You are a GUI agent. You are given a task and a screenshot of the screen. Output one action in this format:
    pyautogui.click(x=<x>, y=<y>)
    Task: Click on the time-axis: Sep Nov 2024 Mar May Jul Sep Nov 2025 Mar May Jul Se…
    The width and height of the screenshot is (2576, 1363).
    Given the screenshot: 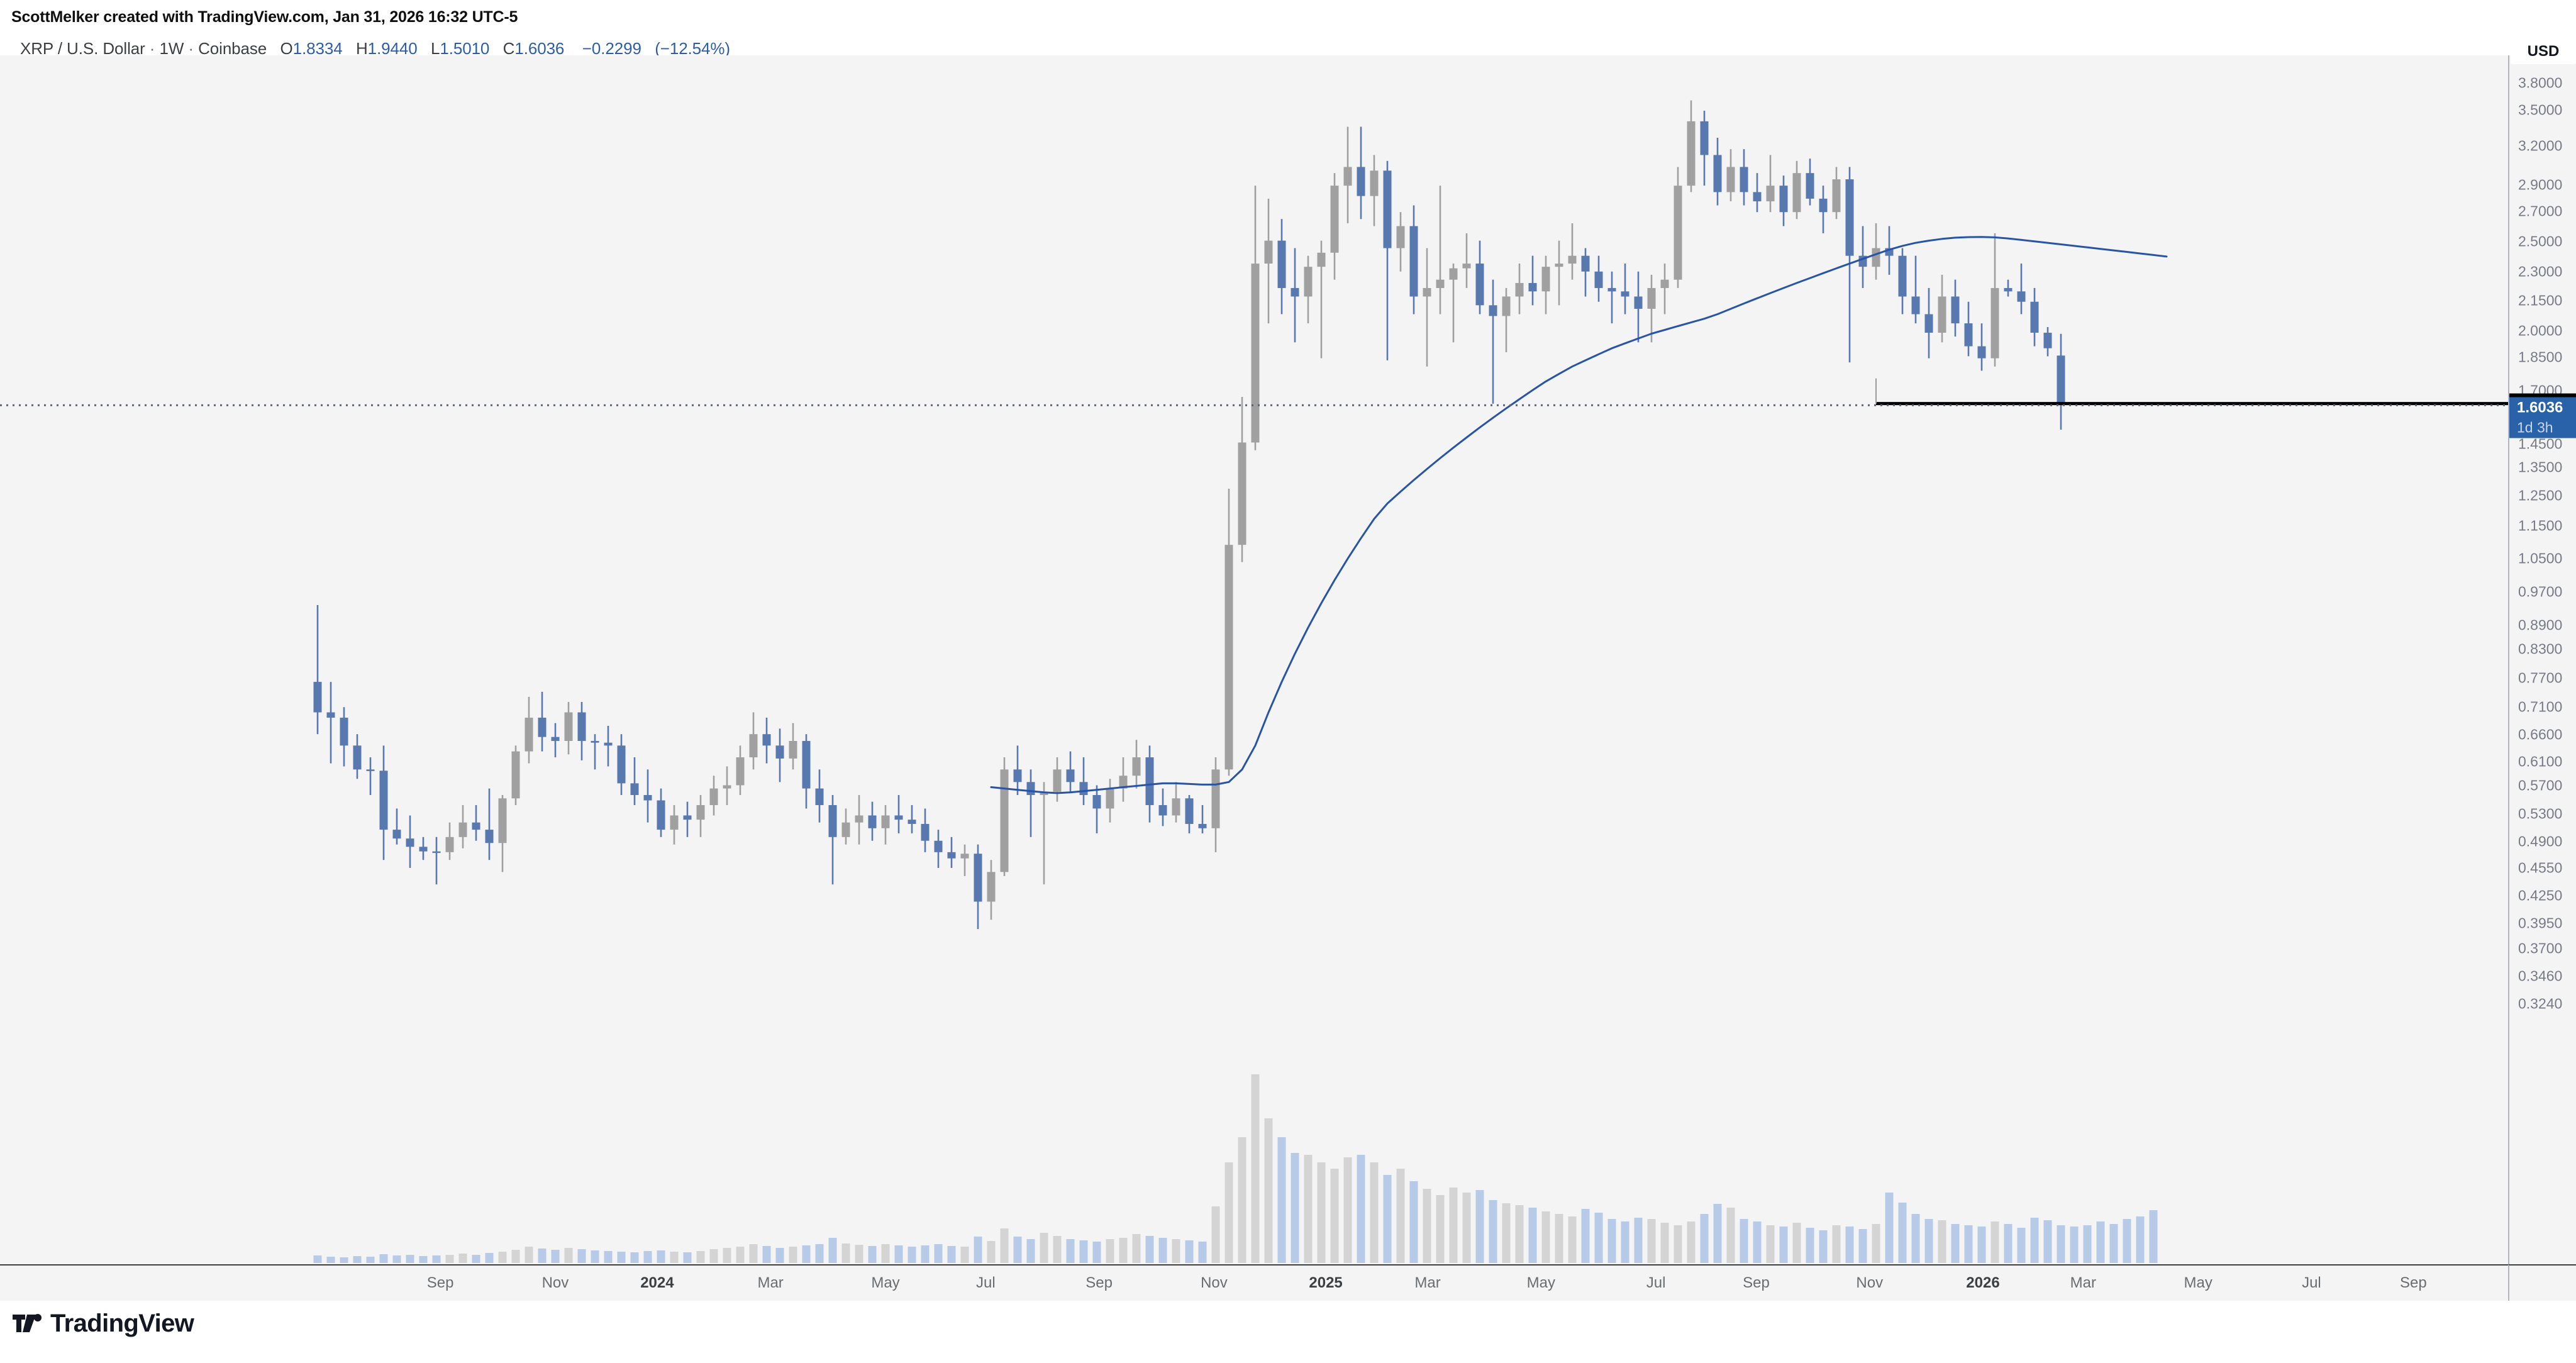 What is the action you would take?
    pyautogui.click(x=1254, y=1282)
    